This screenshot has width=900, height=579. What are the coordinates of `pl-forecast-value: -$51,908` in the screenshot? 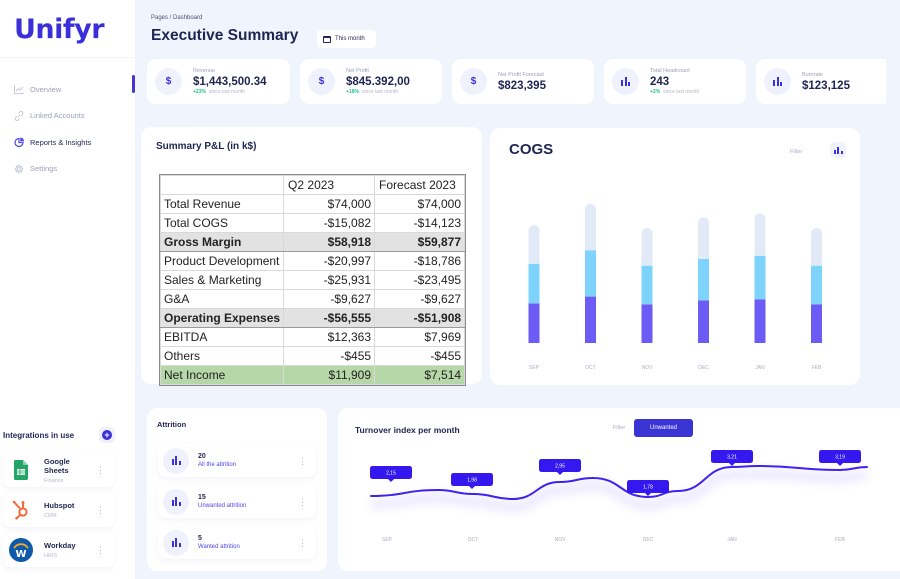 It's located at (420, 318).